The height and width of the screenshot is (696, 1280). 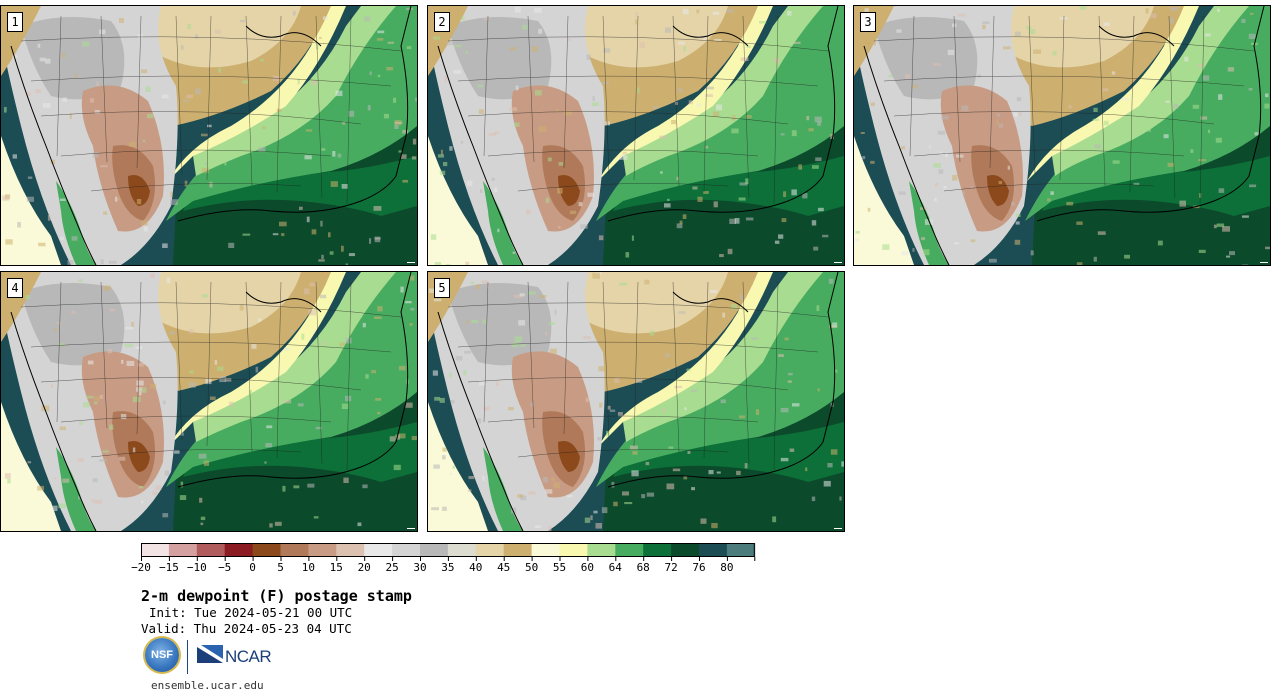 I want to click on logo-group: NSF NCAR, so click(x=215, y=657).